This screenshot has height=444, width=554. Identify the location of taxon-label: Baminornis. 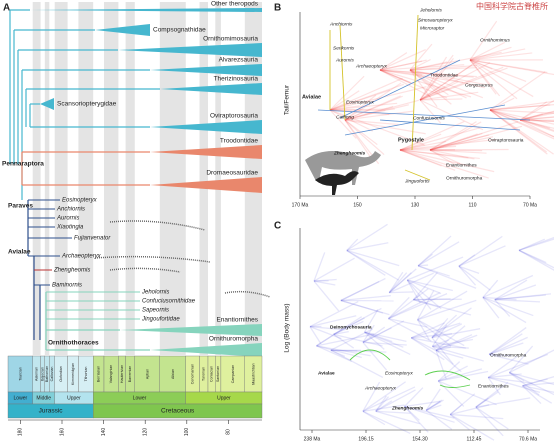
(67, 286).